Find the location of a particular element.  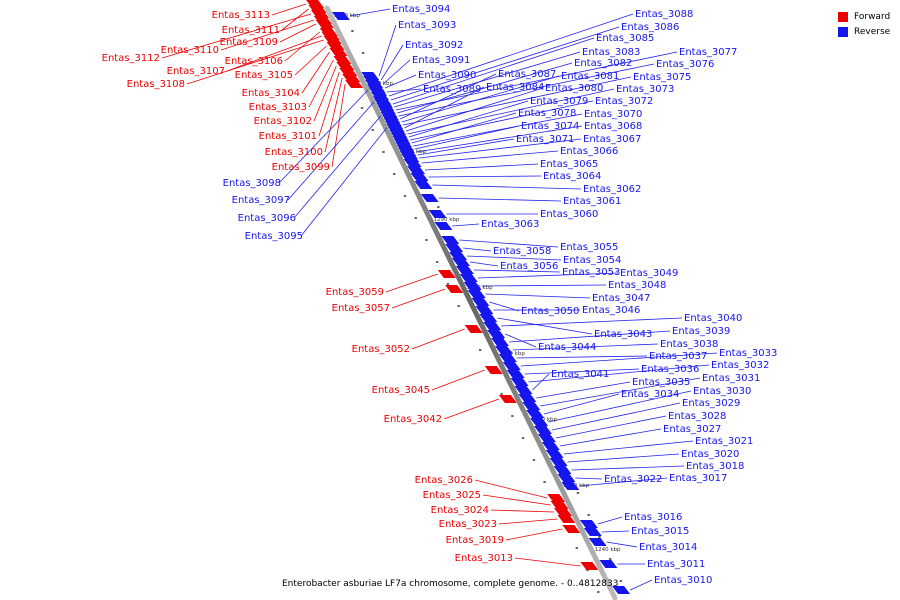

reverse-gene-label: Entas_3032 is located at coordinates (740, 365).